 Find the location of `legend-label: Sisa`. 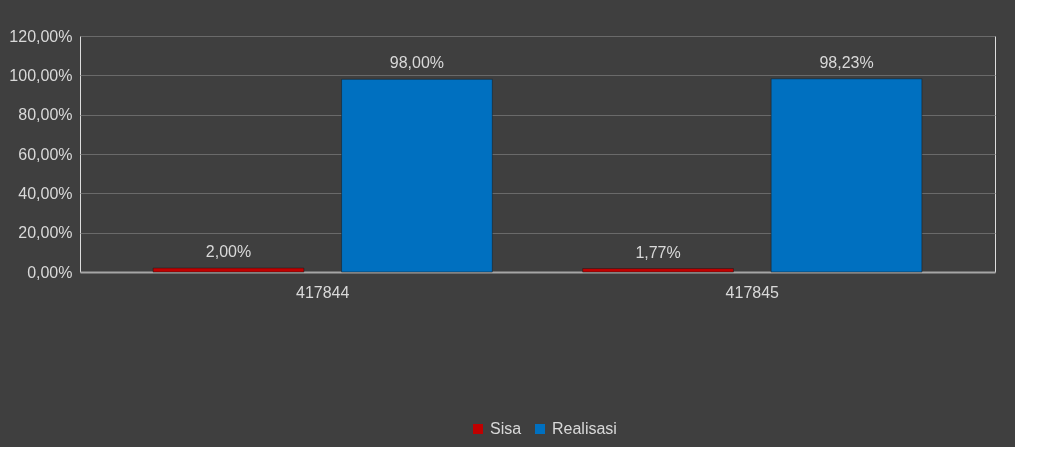

legend-label: Sisa is located at coordinates (506, 428).